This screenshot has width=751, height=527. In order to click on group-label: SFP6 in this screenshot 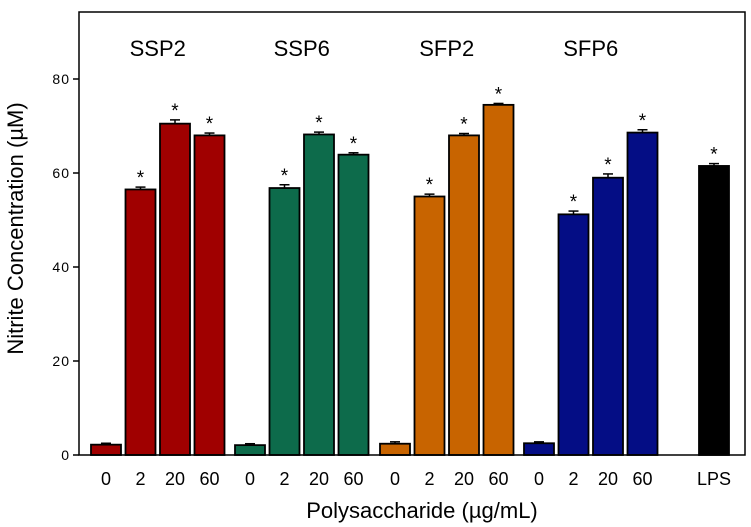, I will do `click(590, 48)`.